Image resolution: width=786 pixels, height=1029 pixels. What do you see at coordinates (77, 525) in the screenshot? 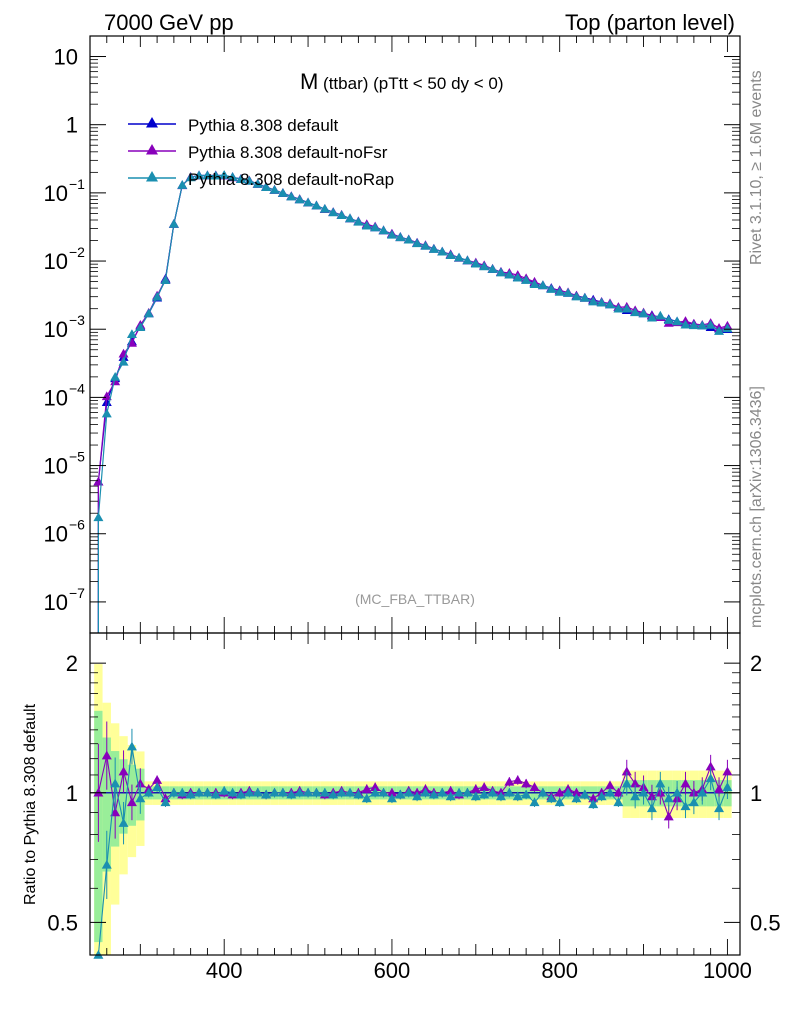
I see `main-y-tick-exponent: −6` at bounding box center [77, 525].